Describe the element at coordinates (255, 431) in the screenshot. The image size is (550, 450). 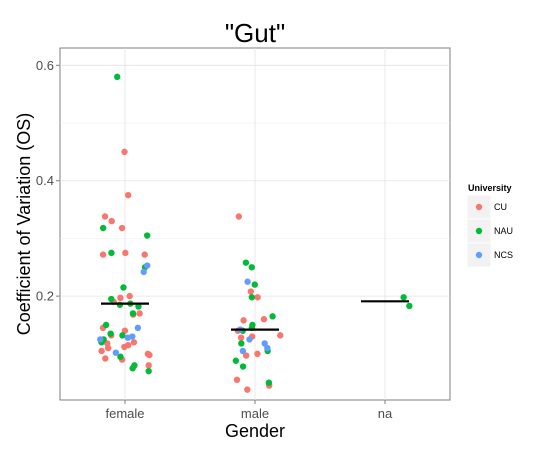
I see `x-axis-title: Gender` at that location.